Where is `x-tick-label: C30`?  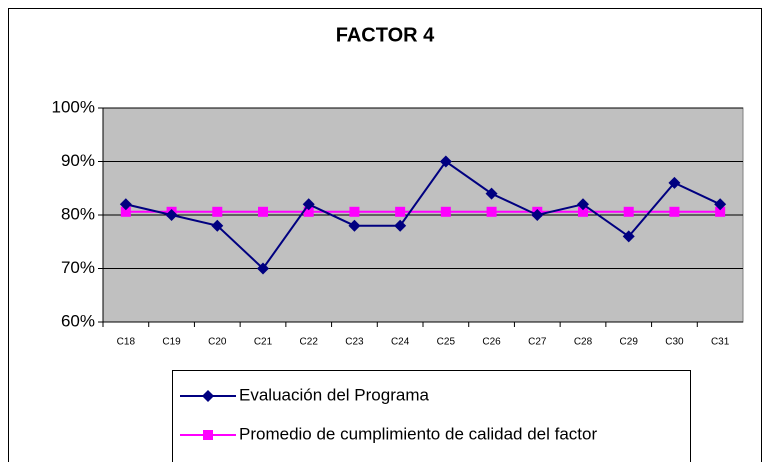
x-tick-label: C30 is located at coordinates (674, 342).